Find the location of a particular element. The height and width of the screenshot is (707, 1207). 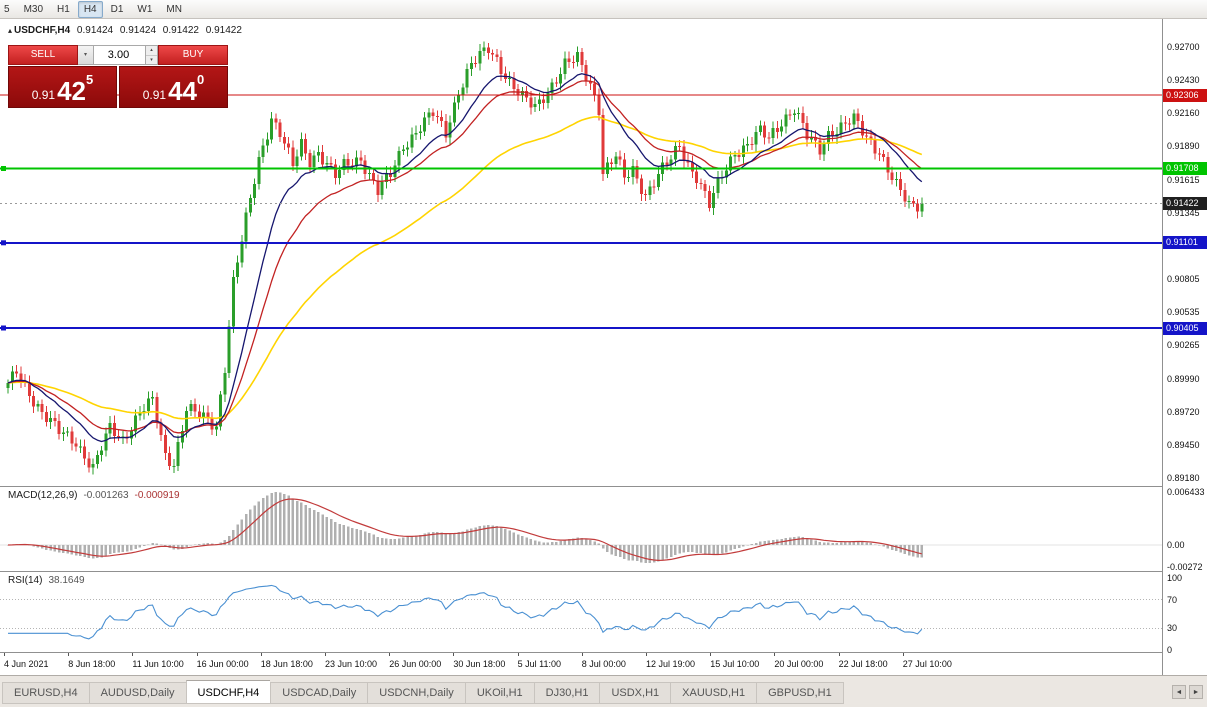

time-axis-label: 8 Jul 00:00 is located at coordinates (603, 664).